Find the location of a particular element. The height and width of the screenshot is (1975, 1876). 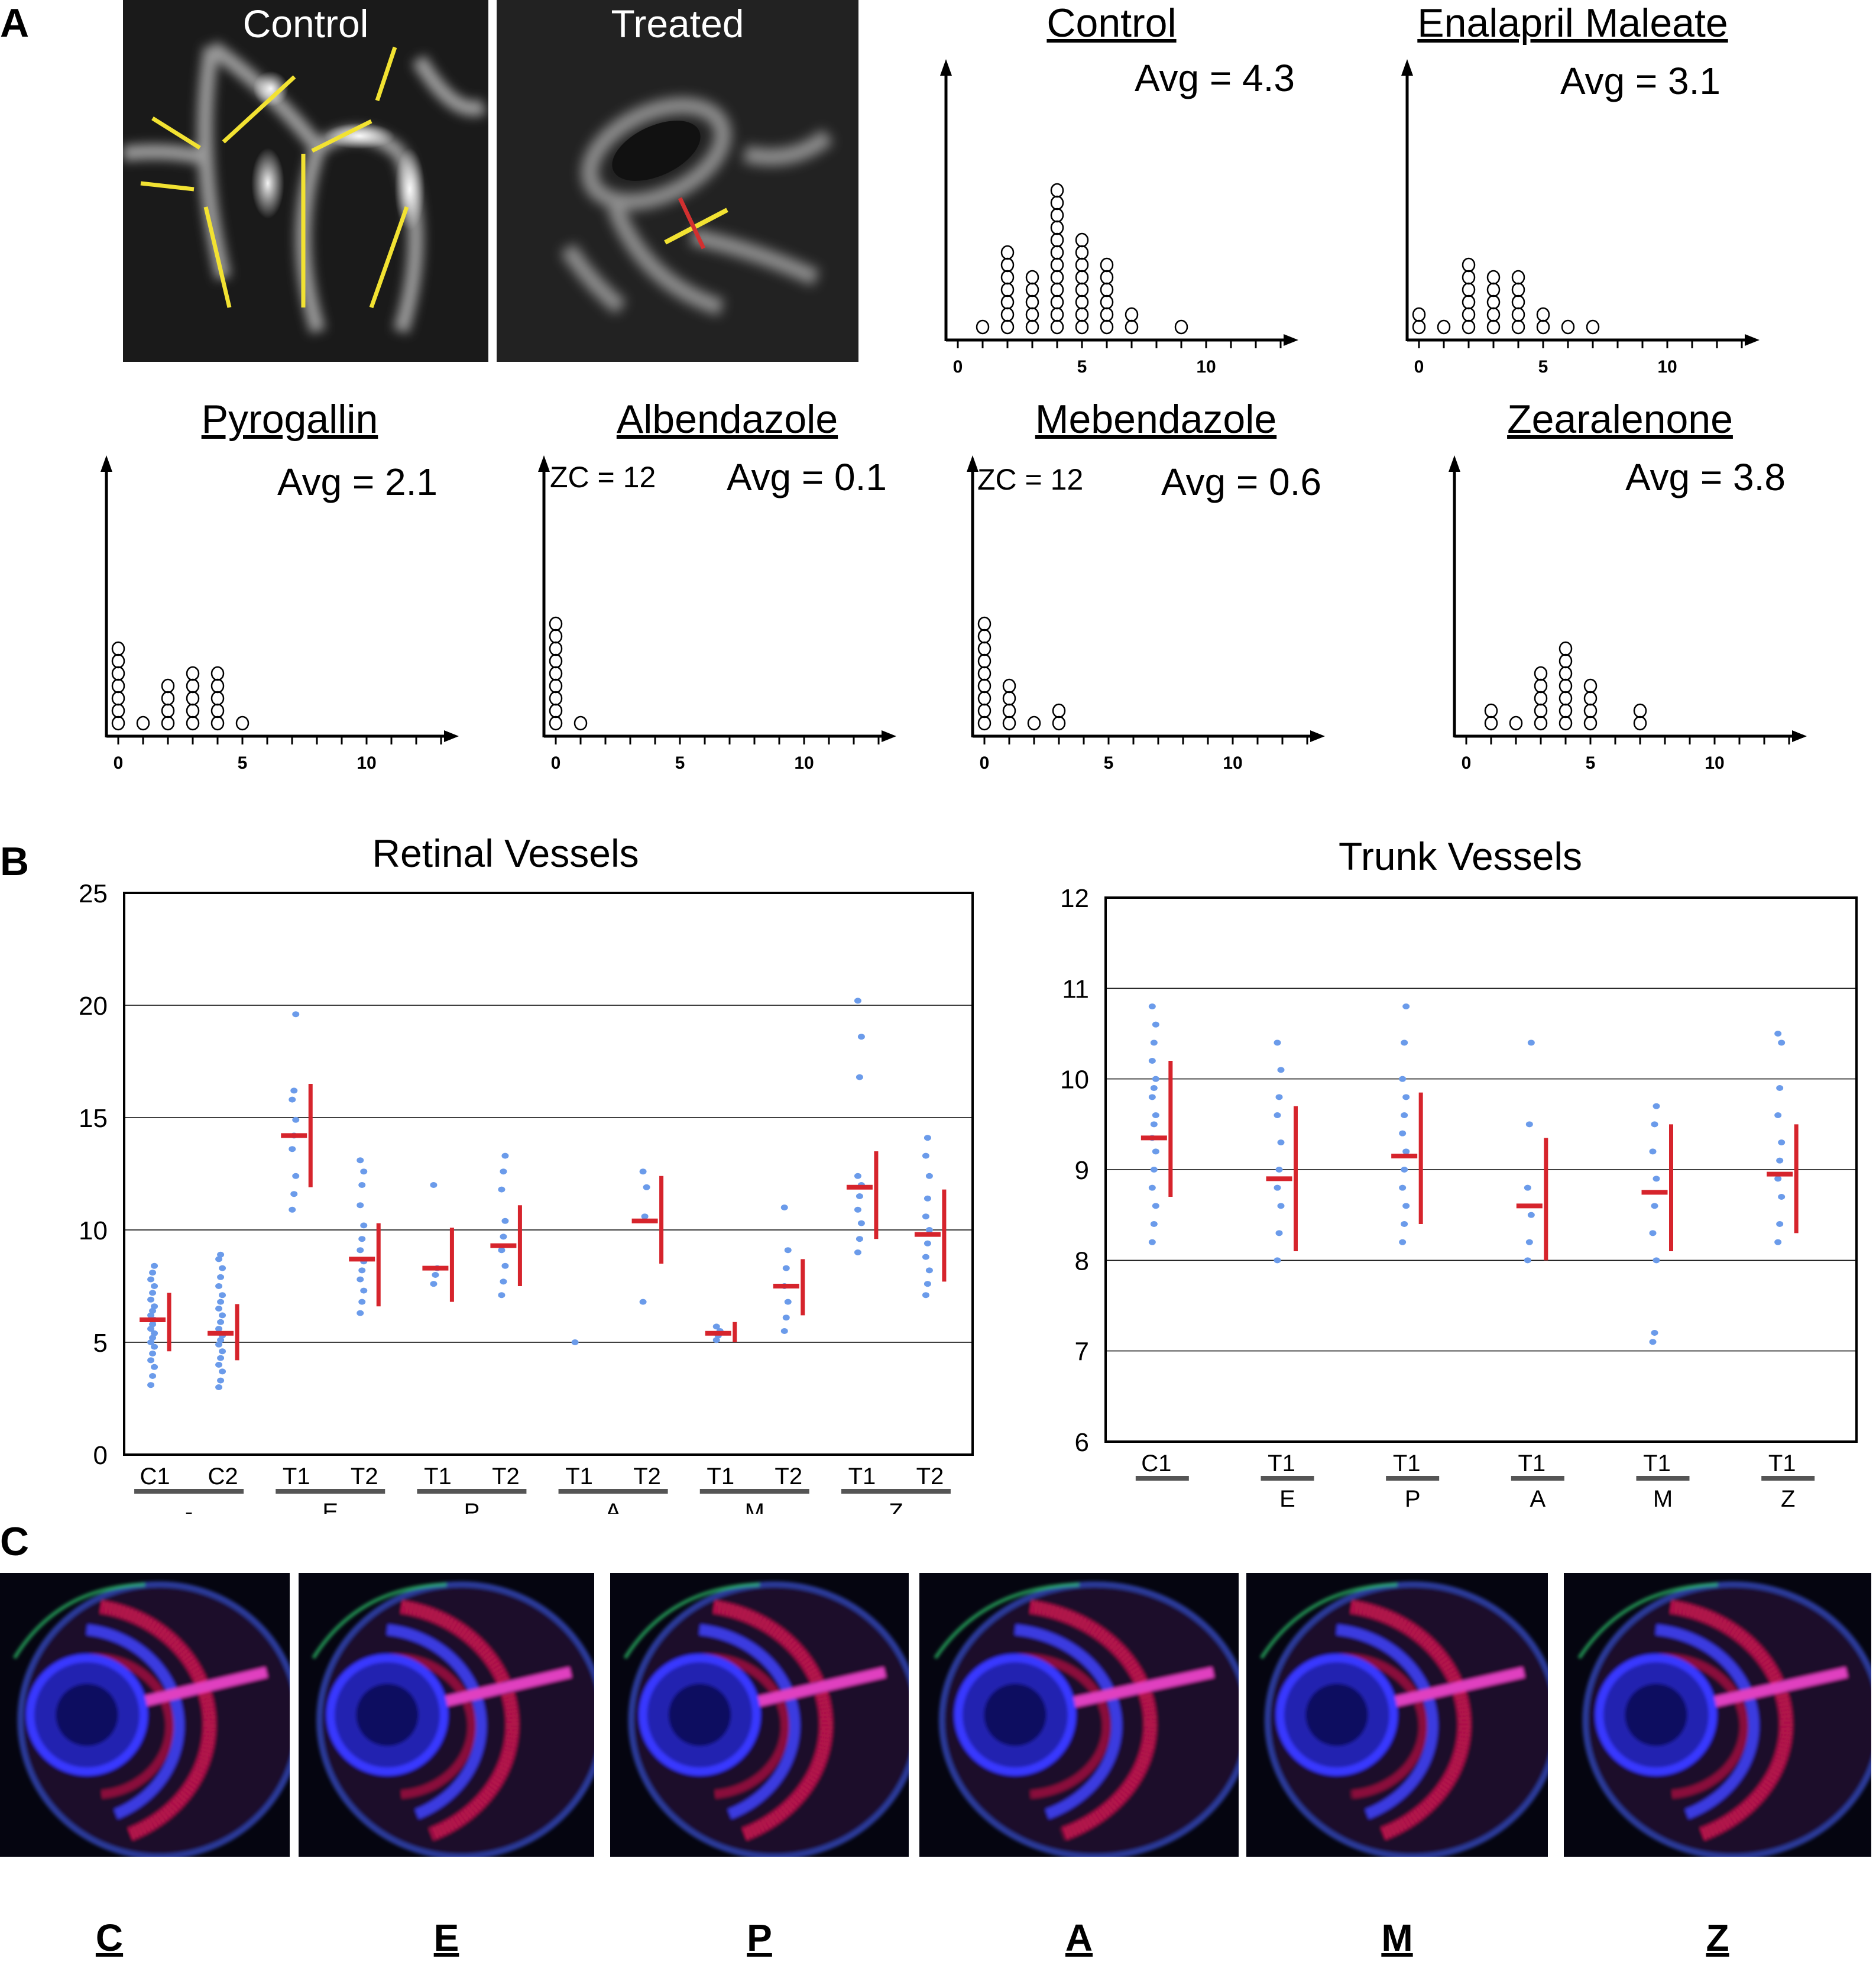

dotplot-control: Control Avg = 4.3 0 5 10 is located at coordinates (1112, 192).